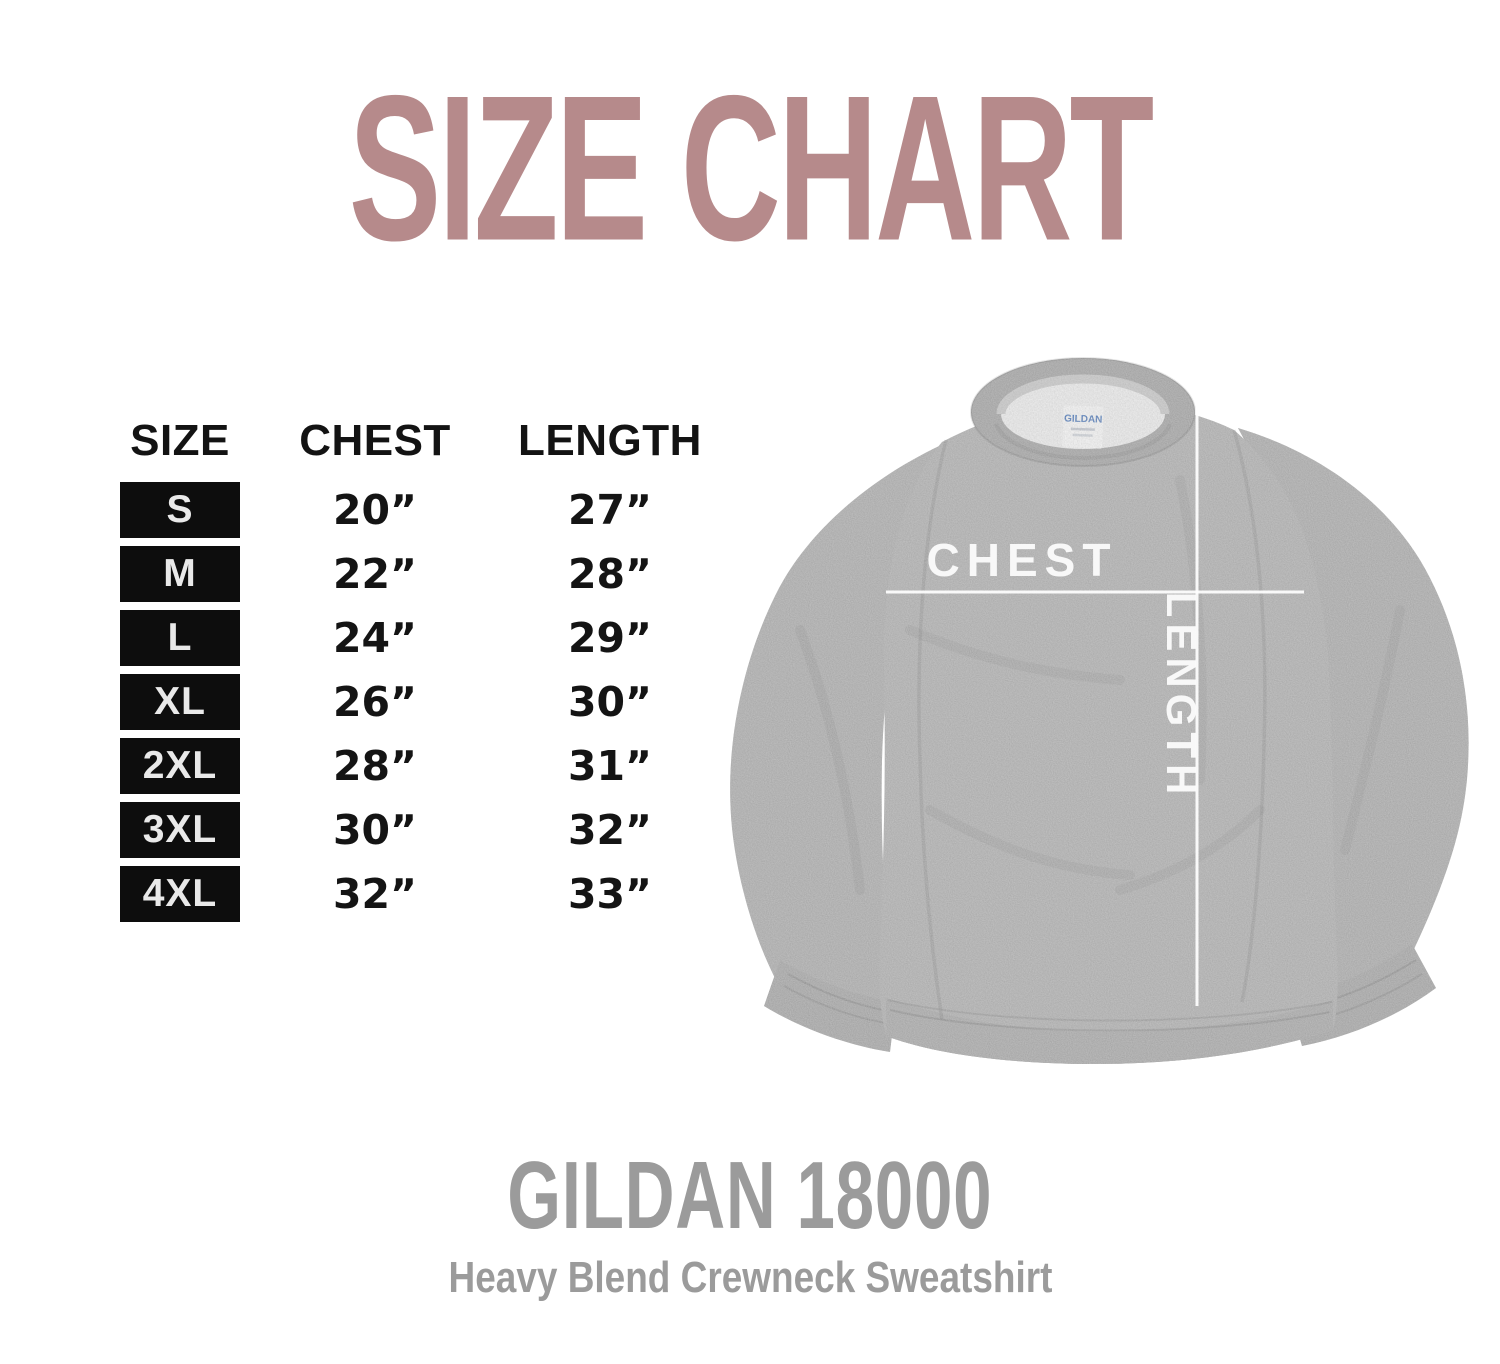  What do you see at coordinates (609, 574) in the screenshot?
I see `length-value: 28”` at bounding box center [609, 574].